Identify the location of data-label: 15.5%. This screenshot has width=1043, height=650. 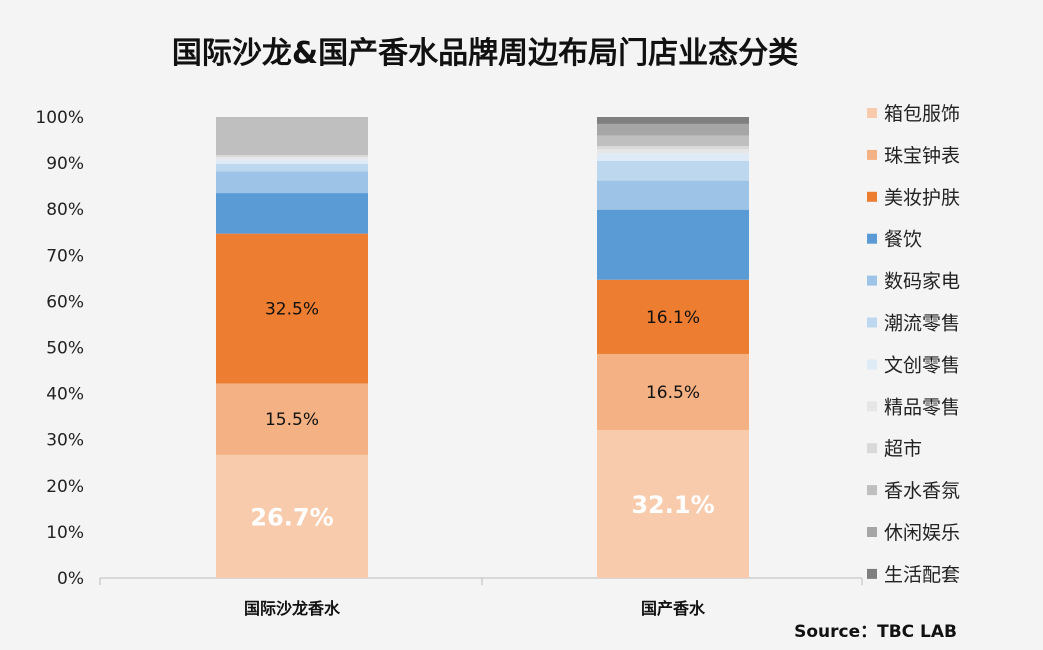
(292, 420).